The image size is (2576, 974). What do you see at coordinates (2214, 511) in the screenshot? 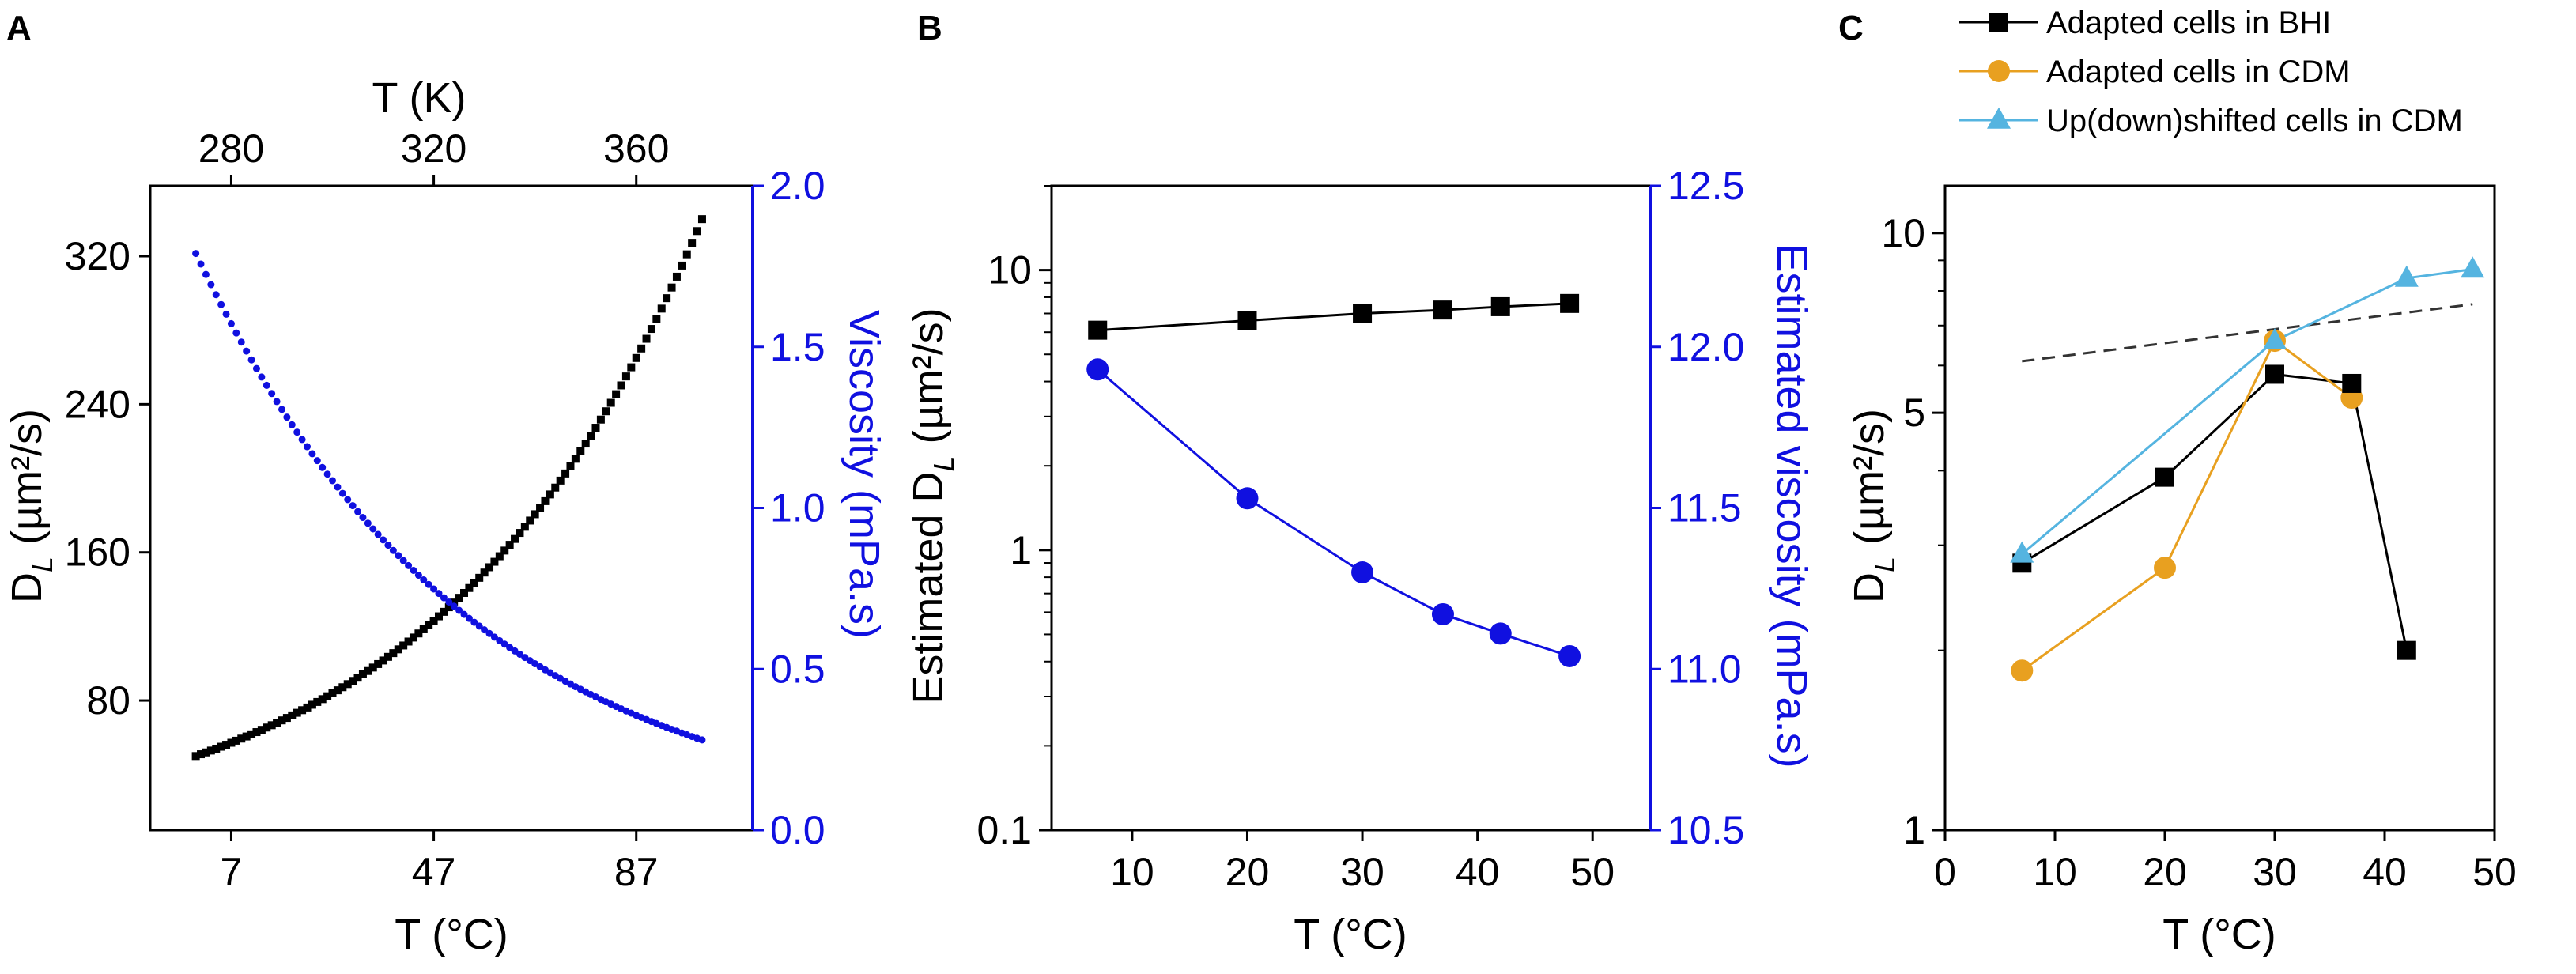
I see `panel-c-bhi-line` at bounding box center [2214, 511].